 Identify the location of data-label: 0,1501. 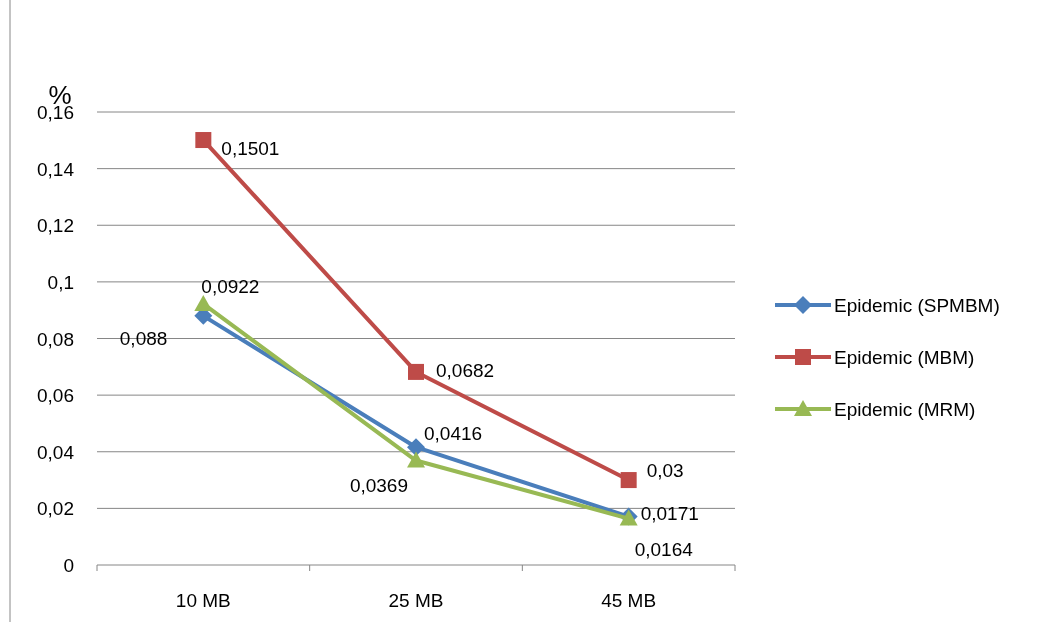
(250, 149).